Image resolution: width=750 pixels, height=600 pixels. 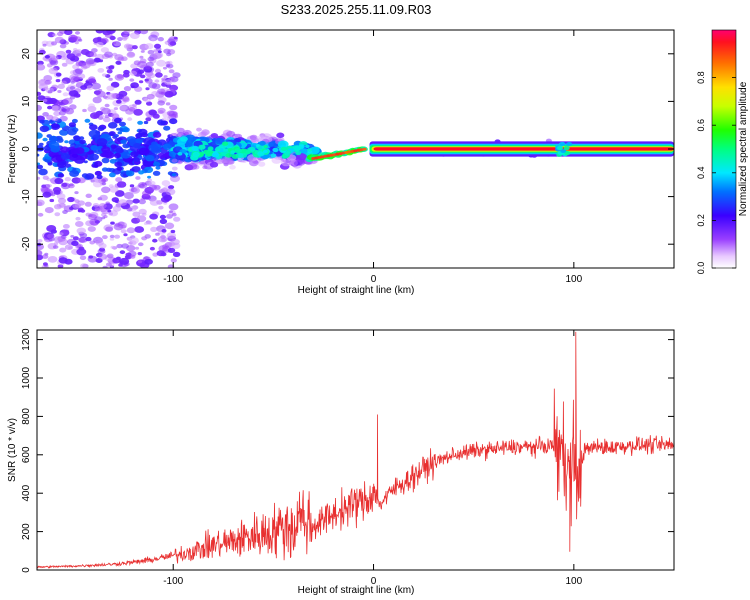 What do you see at coordinates (26, 101) in the screenshot?
I see `spectrogram-y-tick-label: 10` at bounding box center [26, 101].